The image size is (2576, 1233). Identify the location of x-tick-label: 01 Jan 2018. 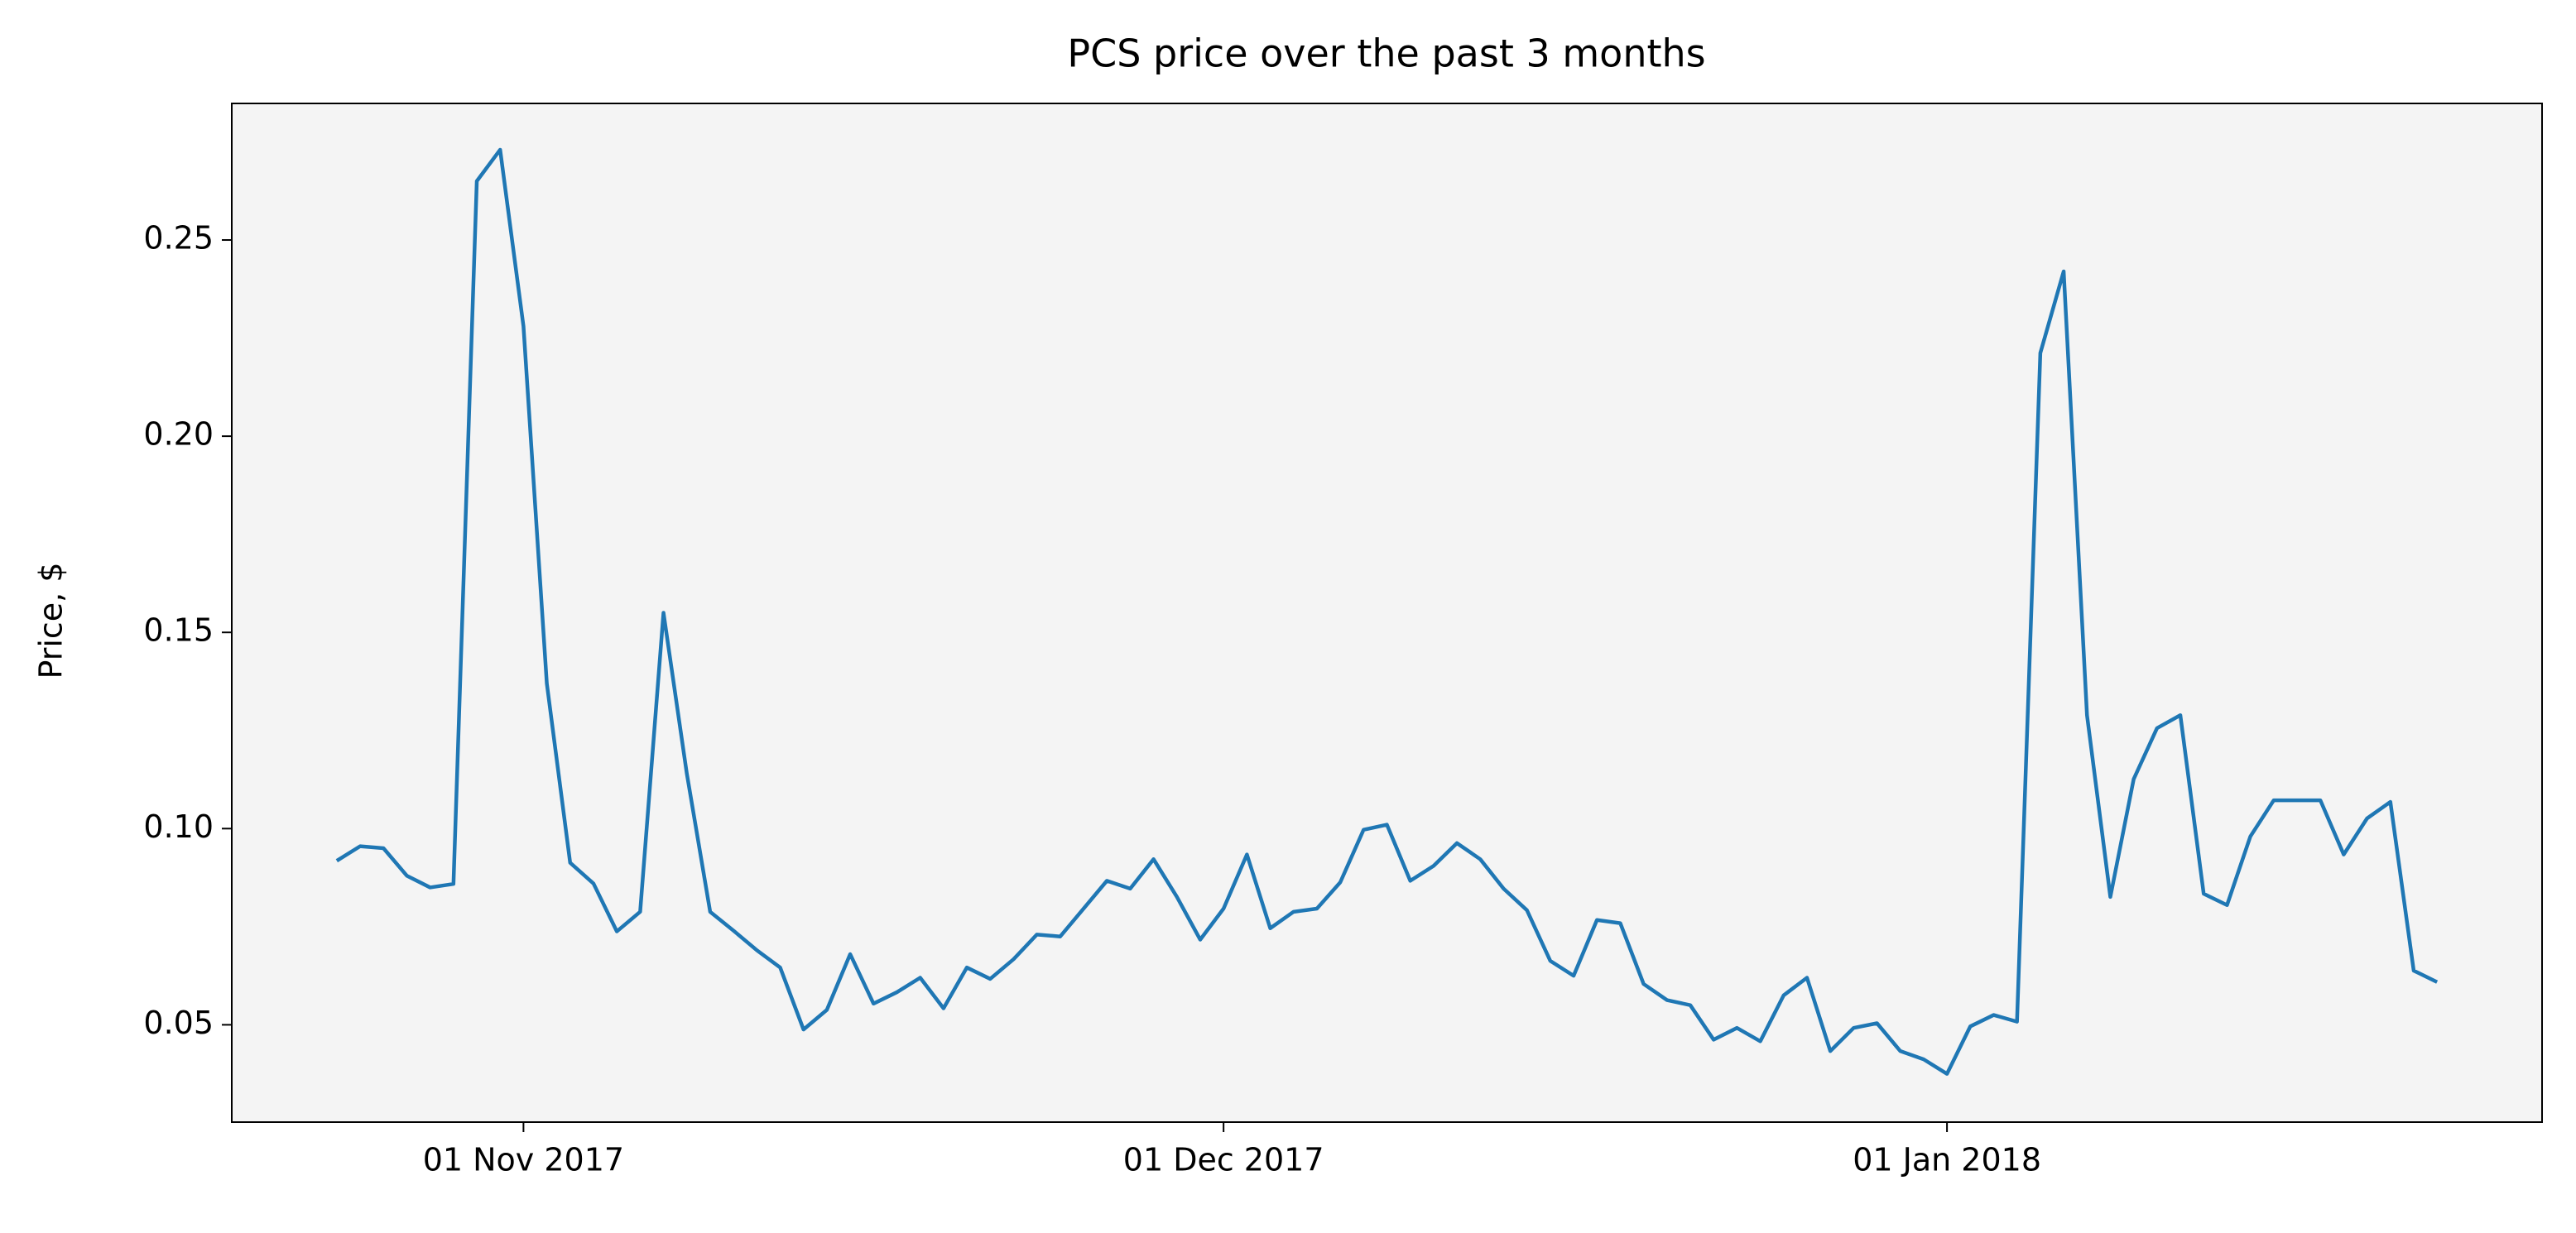
(1947, 1160).